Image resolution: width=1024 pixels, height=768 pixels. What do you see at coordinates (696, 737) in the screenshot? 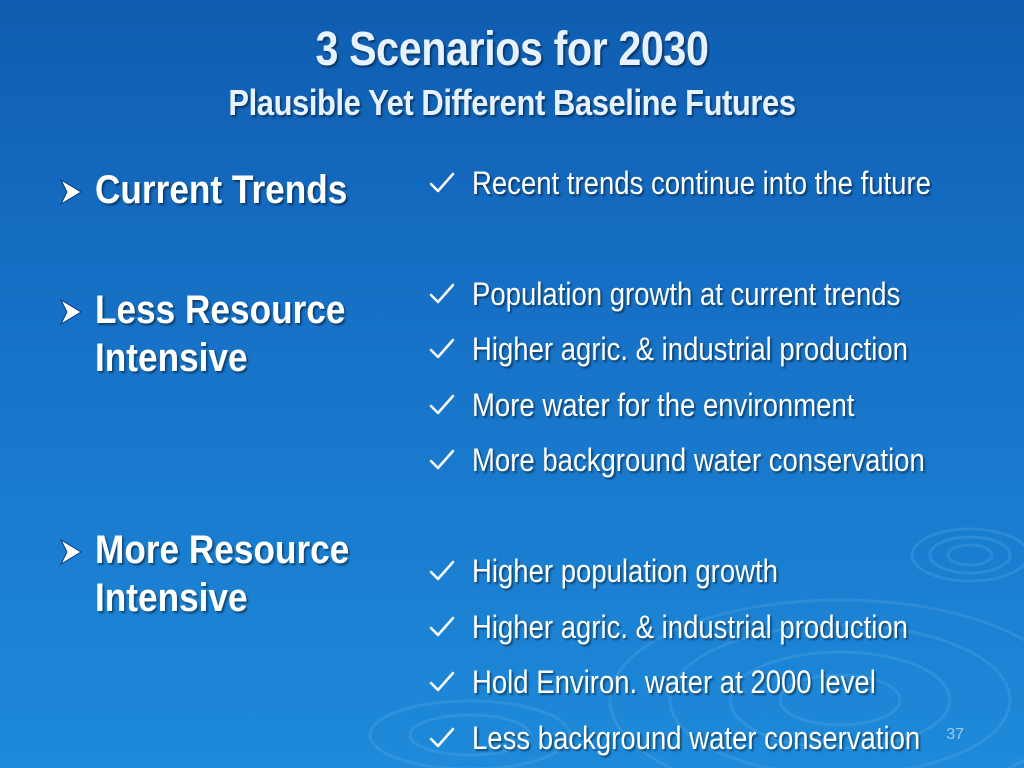
I see `detail-text: Less background water conservation` at bounding box center [696, 737].